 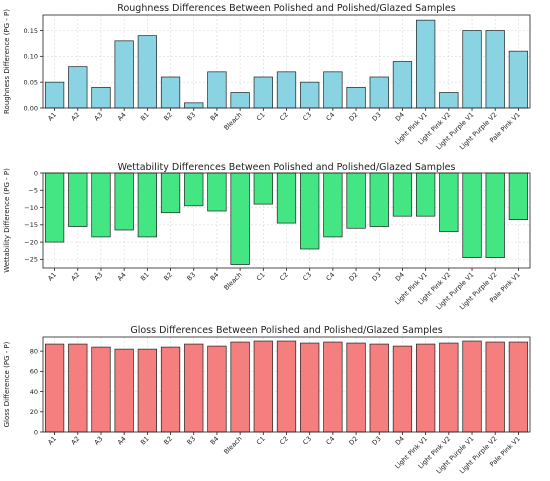 What do you see at coordinates (31, 57) in the screenshot?
I see `y-tick-label: 0.10` at bounding box center [31, 57].